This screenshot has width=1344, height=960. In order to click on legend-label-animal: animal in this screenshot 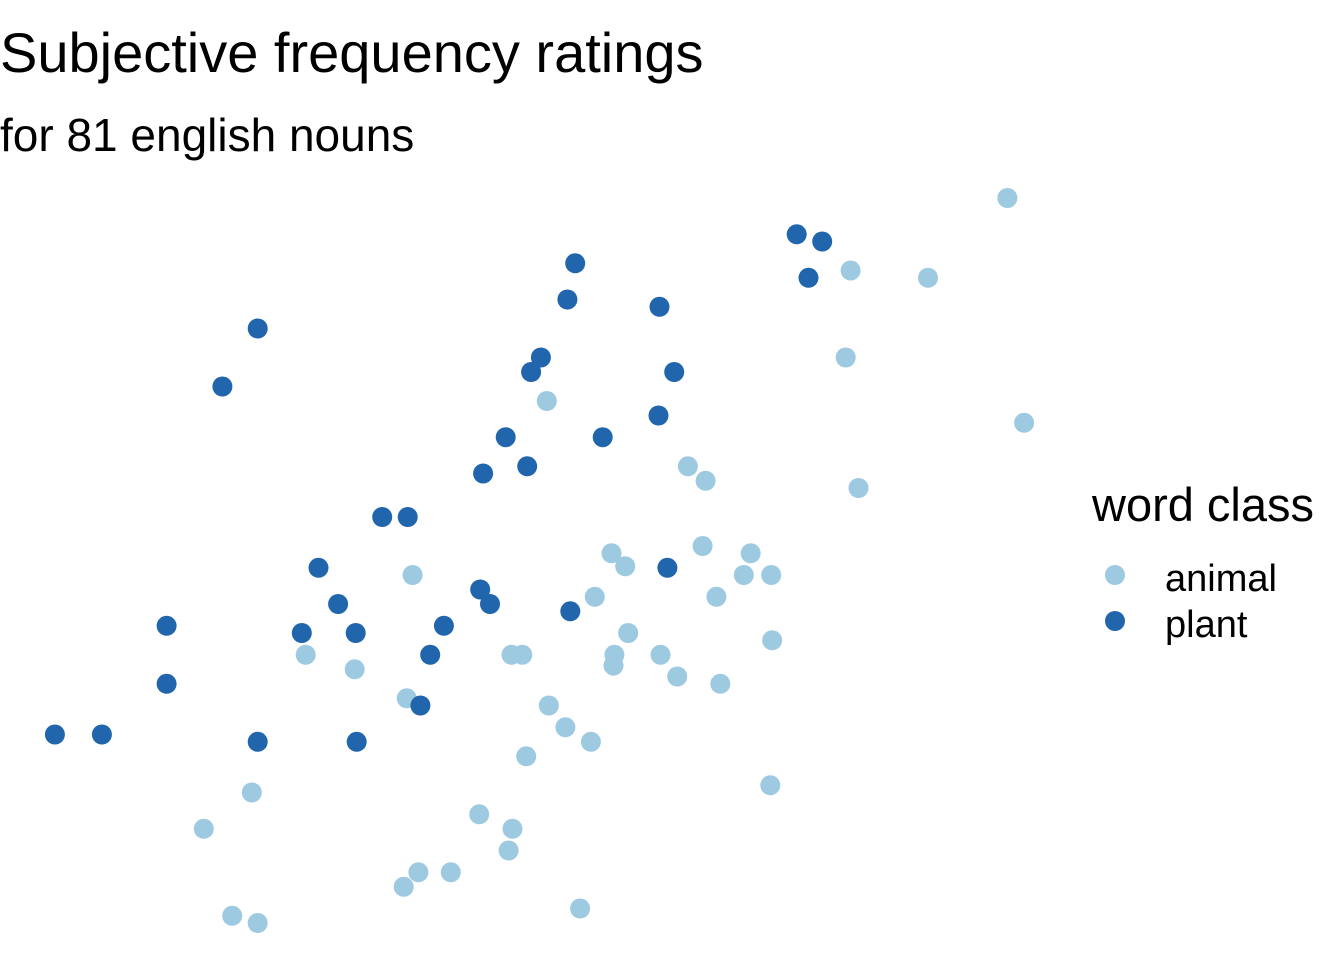, I will do `click(1221, 579)`.